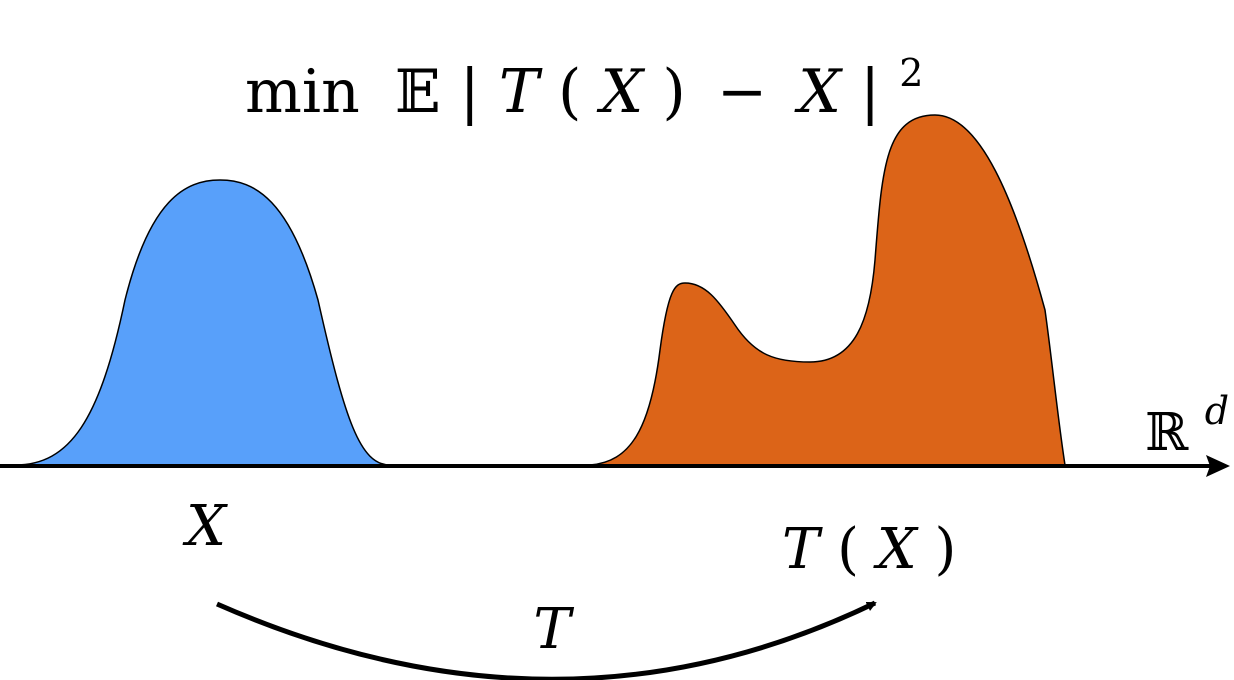  Describe the element at coordinates (521, 92) in the screenshot. I see `formula-T: T` at that location.